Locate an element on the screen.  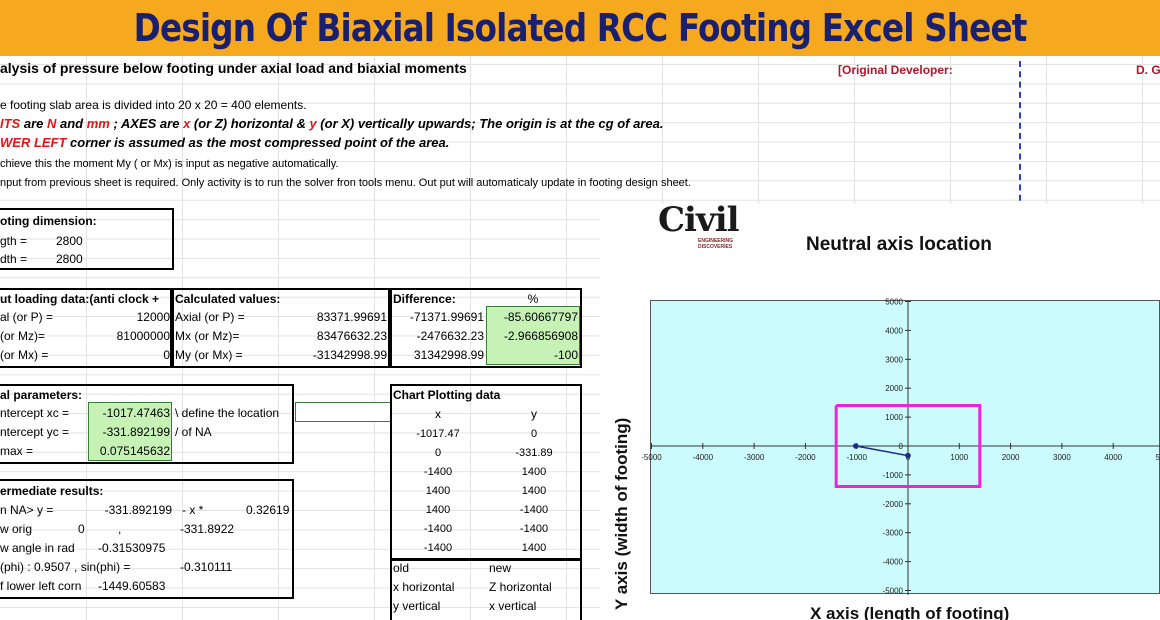
percent-cells is located at coordinates (533, 335).